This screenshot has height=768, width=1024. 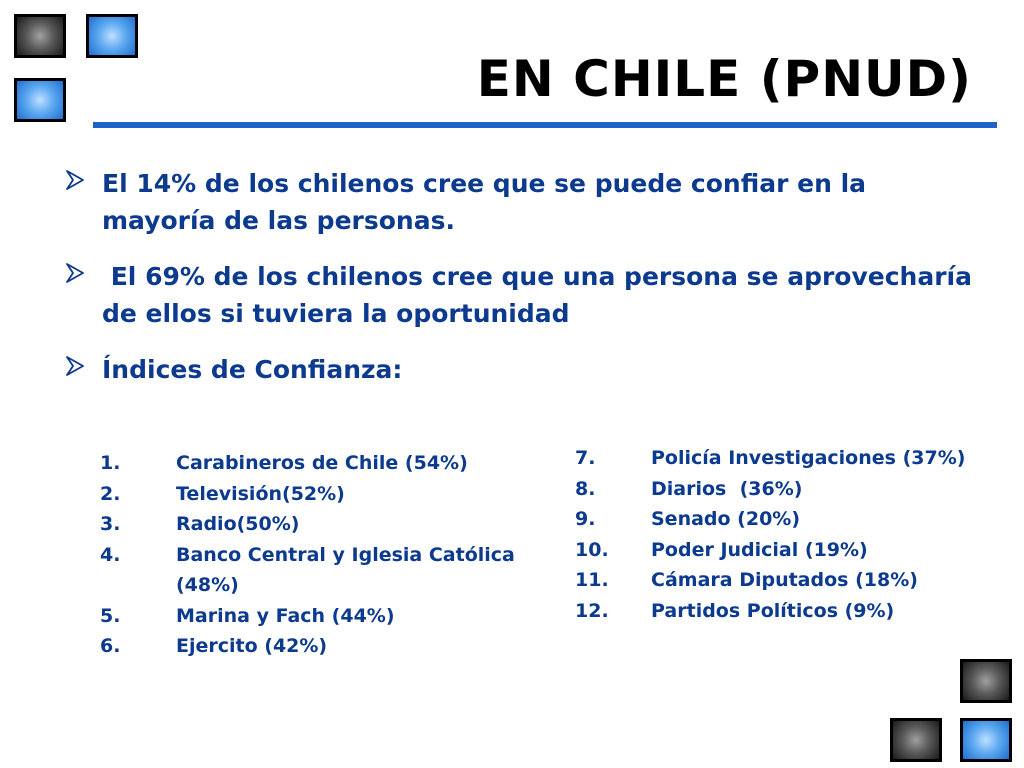 I want to click on list-number: 8., so click(x=585, y=488).